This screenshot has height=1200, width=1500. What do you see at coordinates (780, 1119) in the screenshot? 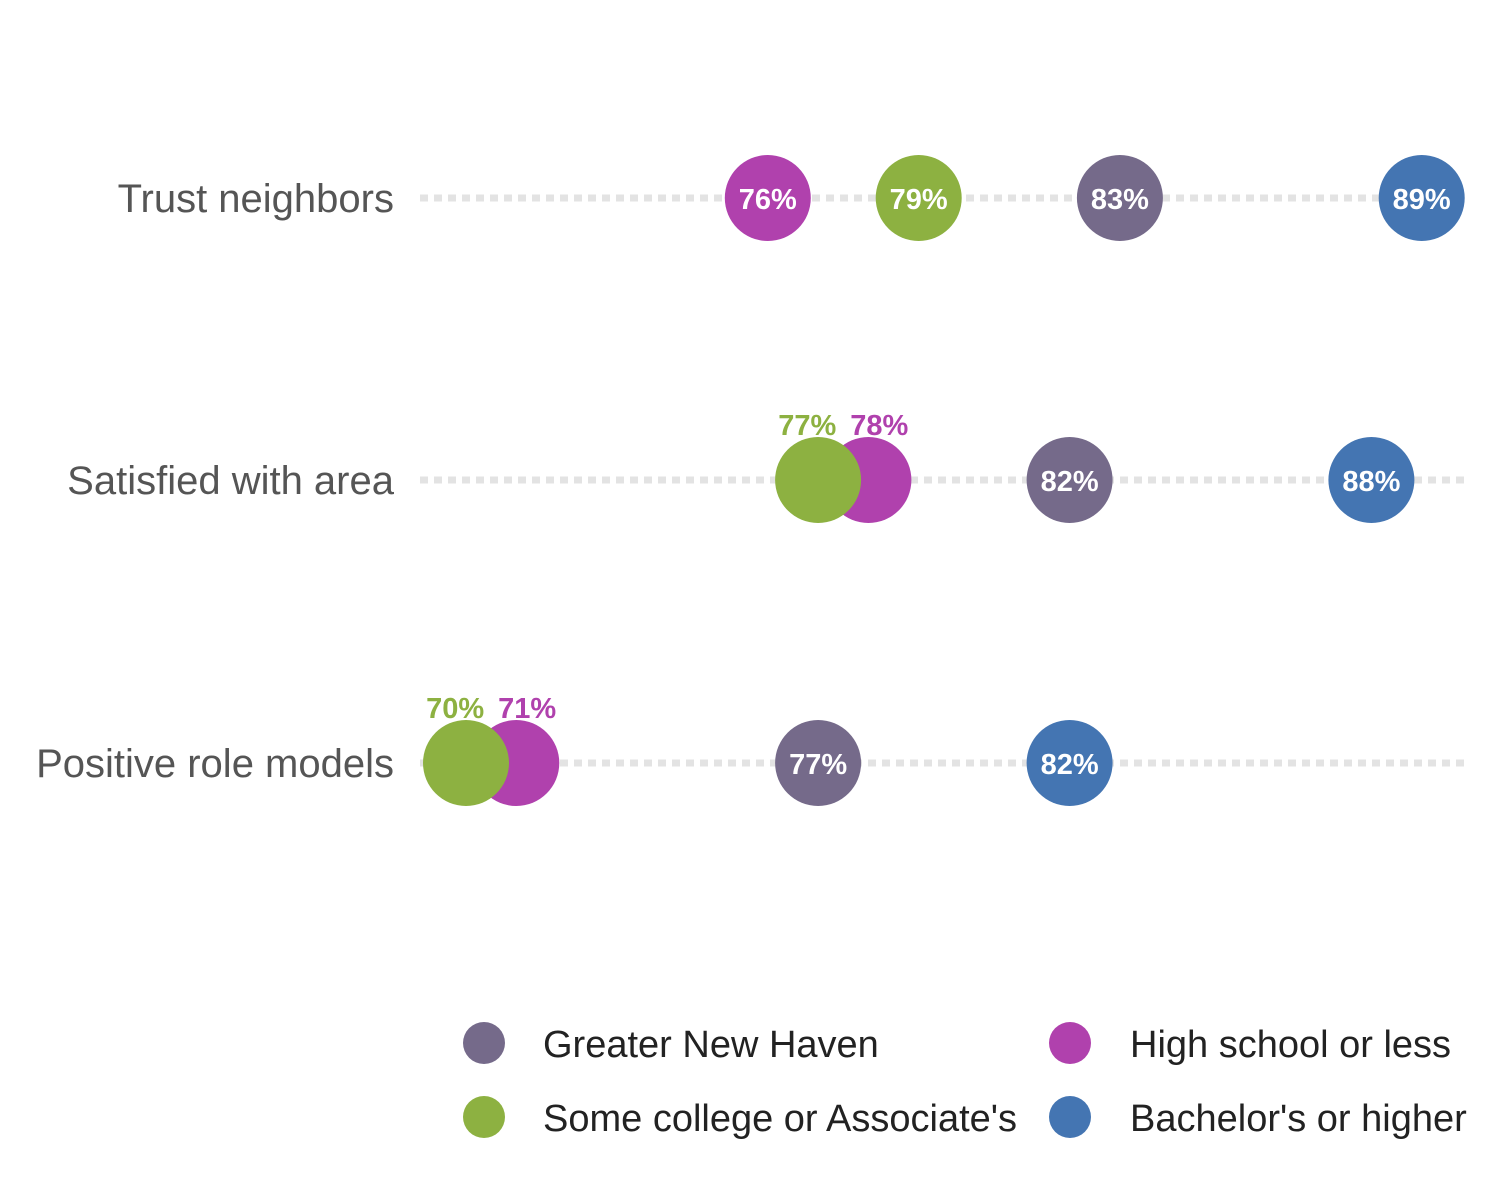
I see `legend-label-some-college-or-associate-s: Some college or Associate's` at bounding box center [780, 1119].